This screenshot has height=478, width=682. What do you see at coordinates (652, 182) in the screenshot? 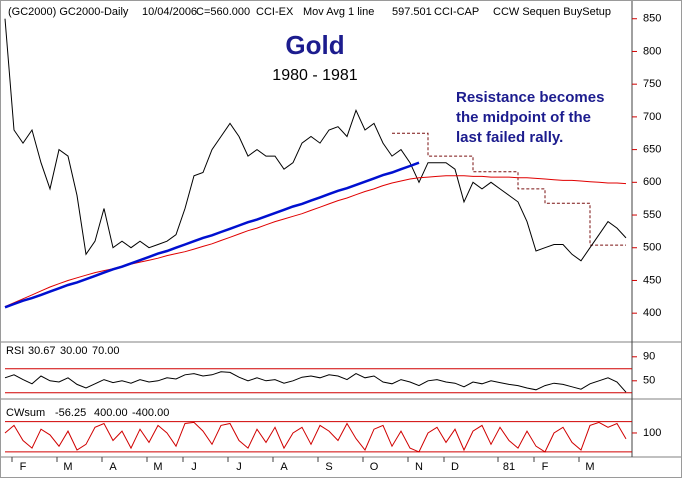
I see `y-tick-label: 600` at bounding box center [652, 182].